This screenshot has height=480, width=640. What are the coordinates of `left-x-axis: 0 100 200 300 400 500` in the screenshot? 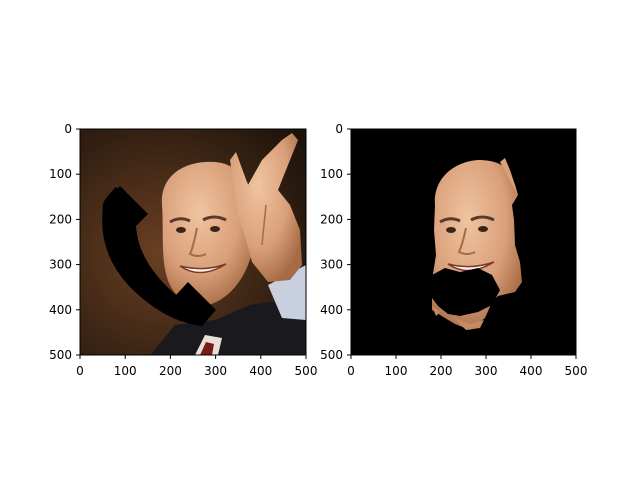 It's located at (196, 366).